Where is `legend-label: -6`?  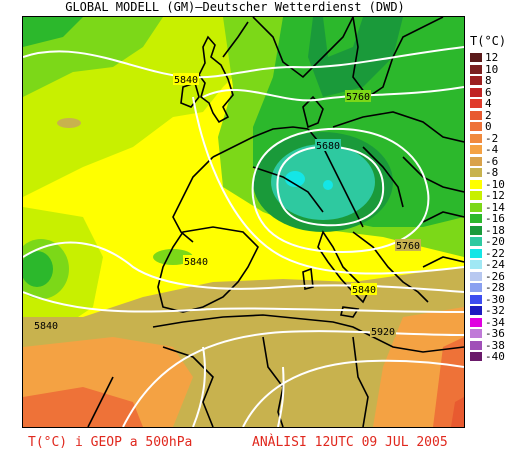 legend-label: -6 is located at coordinates (492, 161).